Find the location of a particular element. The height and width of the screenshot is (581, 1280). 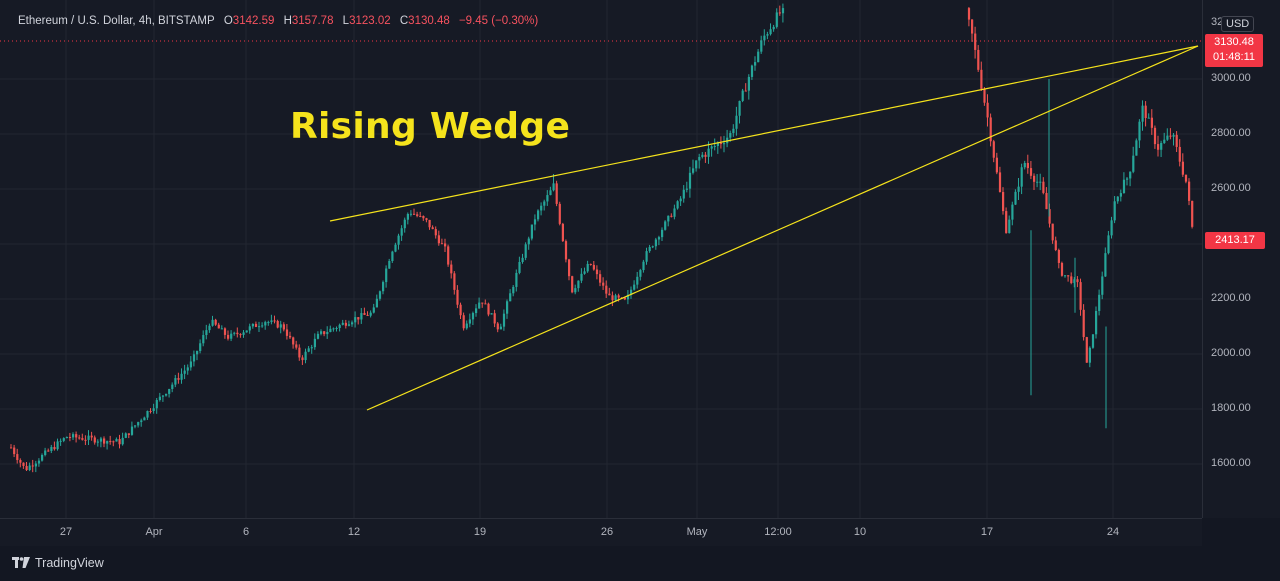

time-tick: 6 is located at coordinates (246, 532).